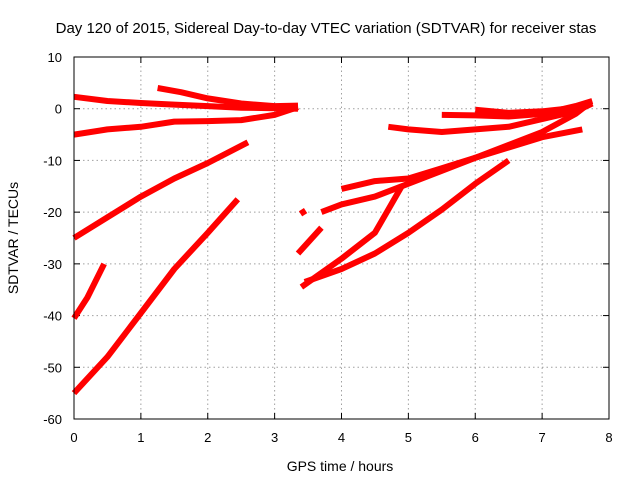 The image size is (640, 480). Describe the element at coordinates (73, 437) in the screenshot. I see `x-tick-label: 0` at that location.